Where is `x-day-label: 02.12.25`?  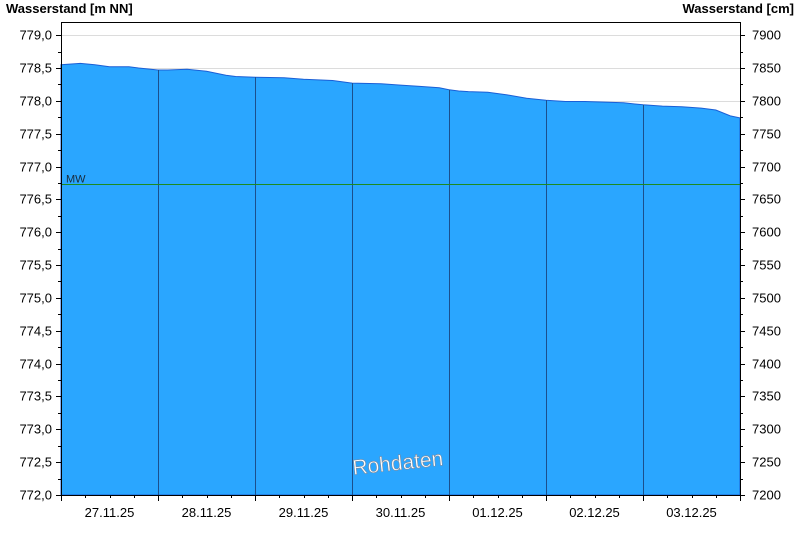
x-day-label: 02.12.25 is located at coordinates (594, 512).